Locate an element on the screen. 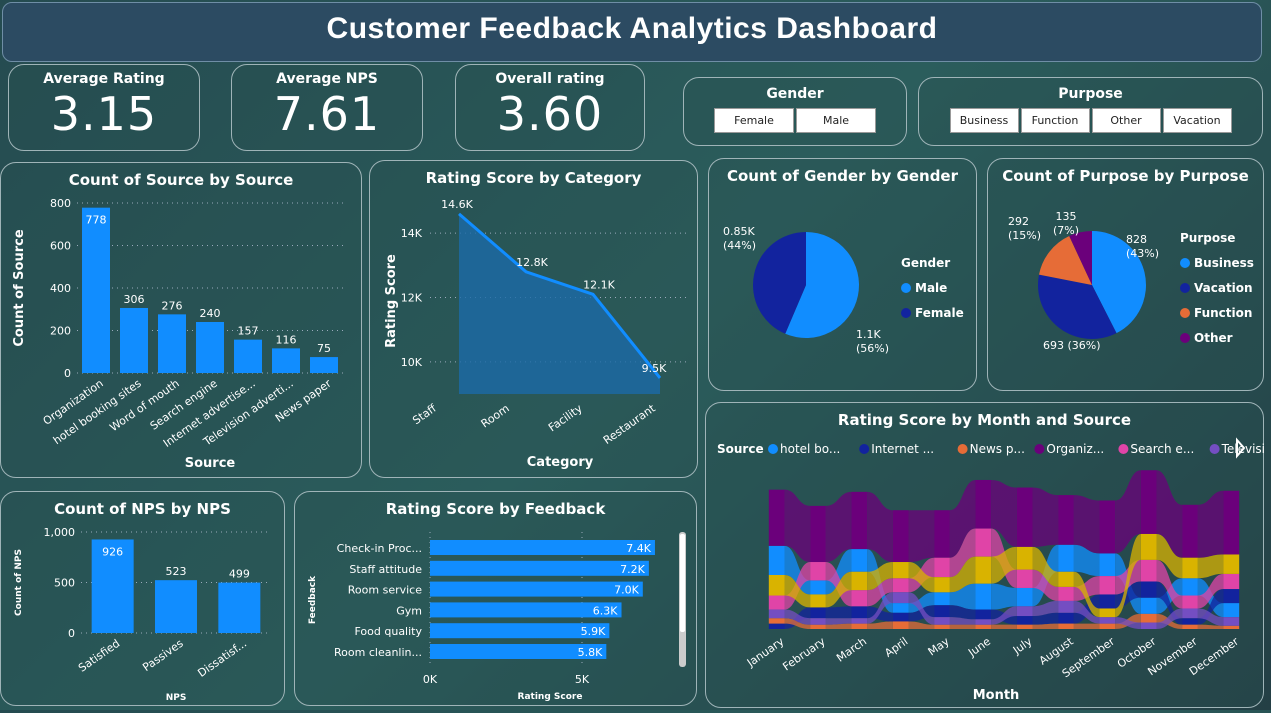  data-label: 12.1K is located at coordinates (599, 284).